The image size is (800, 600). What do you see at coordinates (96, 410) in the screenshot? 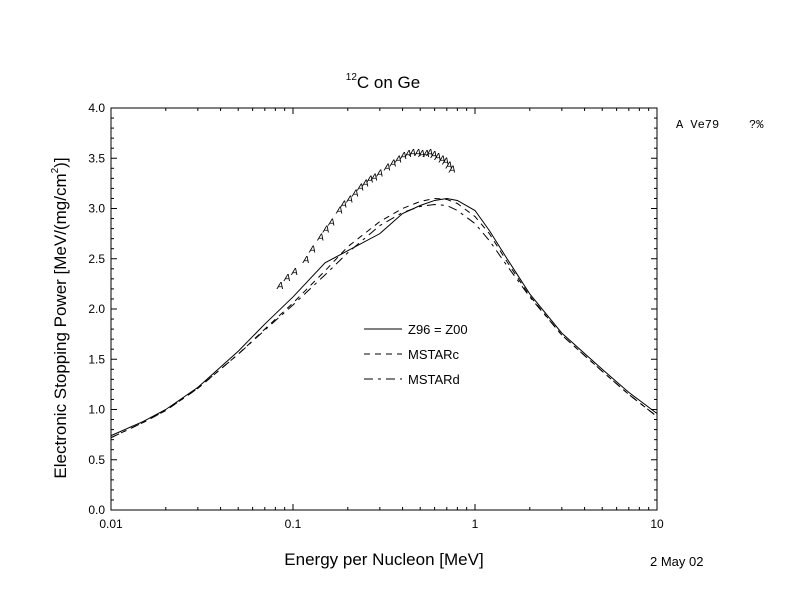
I see `y-tick-label: 1.0` at bounding box center [96, 410].